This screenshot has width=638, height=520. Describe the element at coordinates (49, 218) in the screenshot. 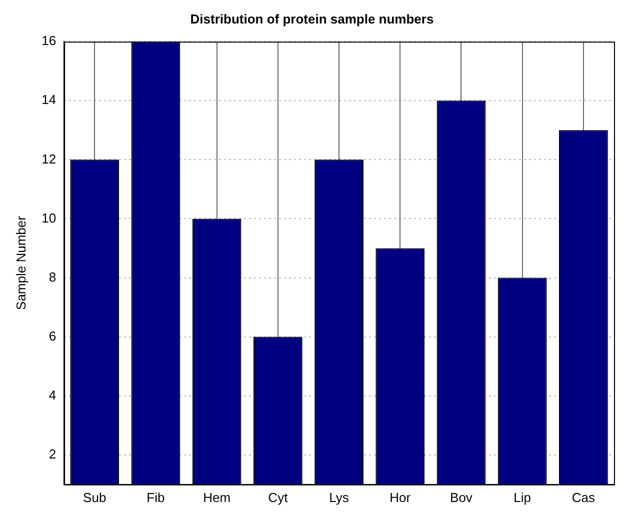

I see `y-tick-label: 10` at that location.